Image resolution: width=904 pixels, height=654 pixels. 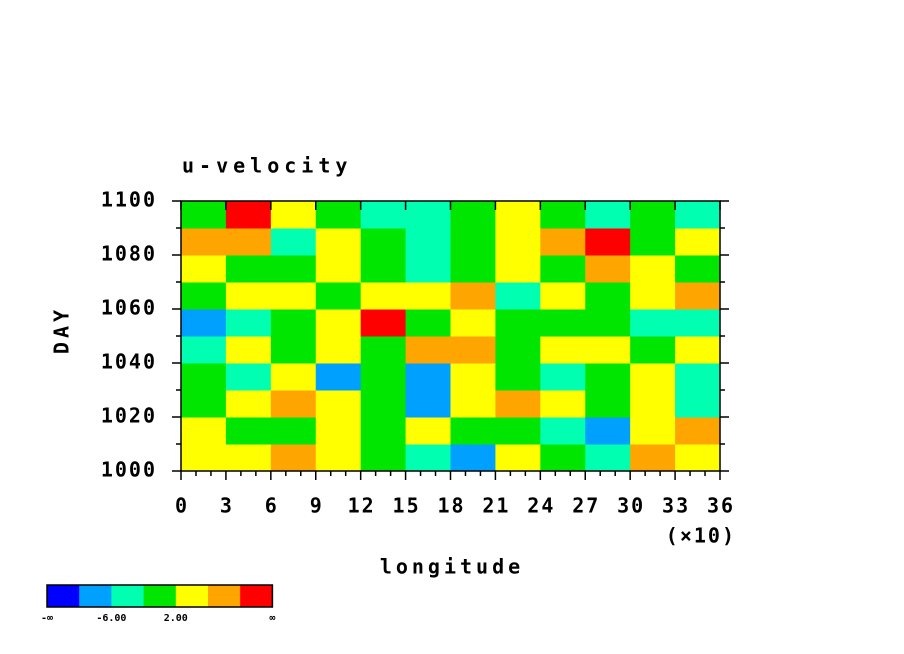 What do you see at coordinates (129, 362) in the screenshot?
I see `y-tick-label: 1040` at bounding box center [129, 362].